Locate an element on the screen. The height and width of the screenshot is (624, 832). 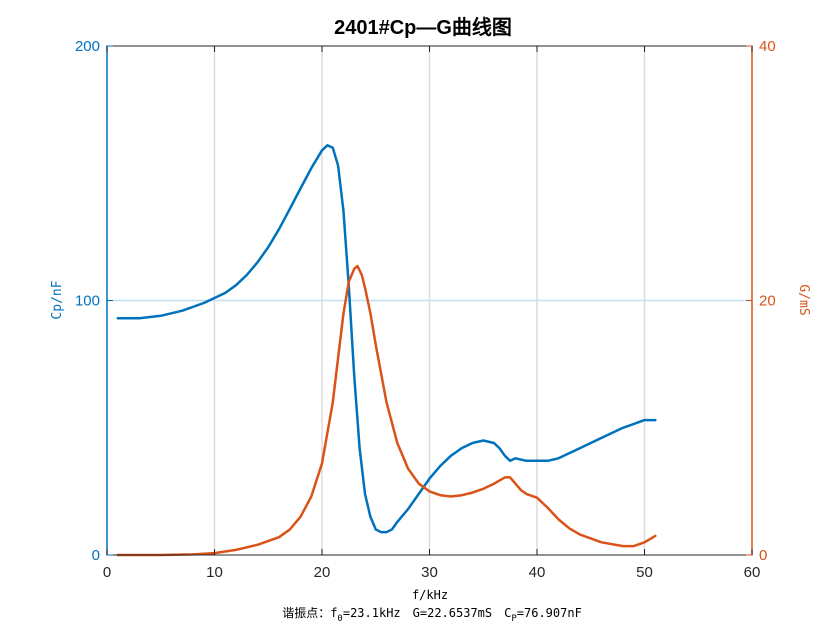
y-left-tick-label-200: 200 is located at coordinates (87, 46).